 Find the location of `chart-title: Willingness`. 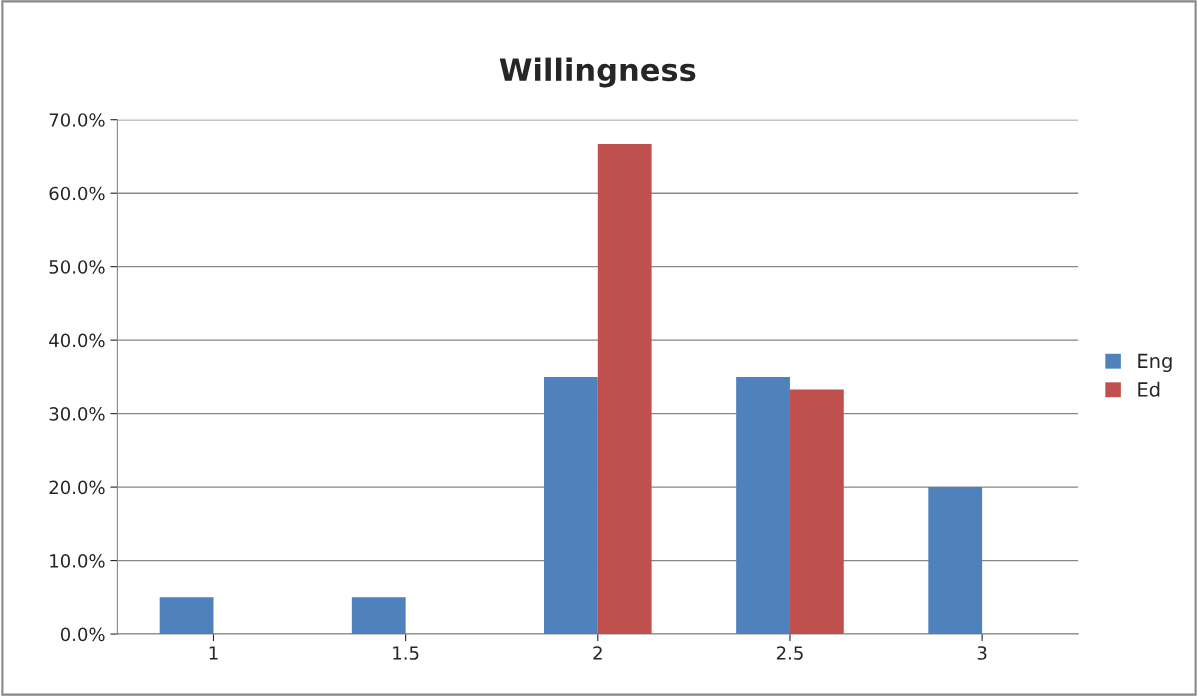

chart-title: Willingness is located at coordinates (597, 72).